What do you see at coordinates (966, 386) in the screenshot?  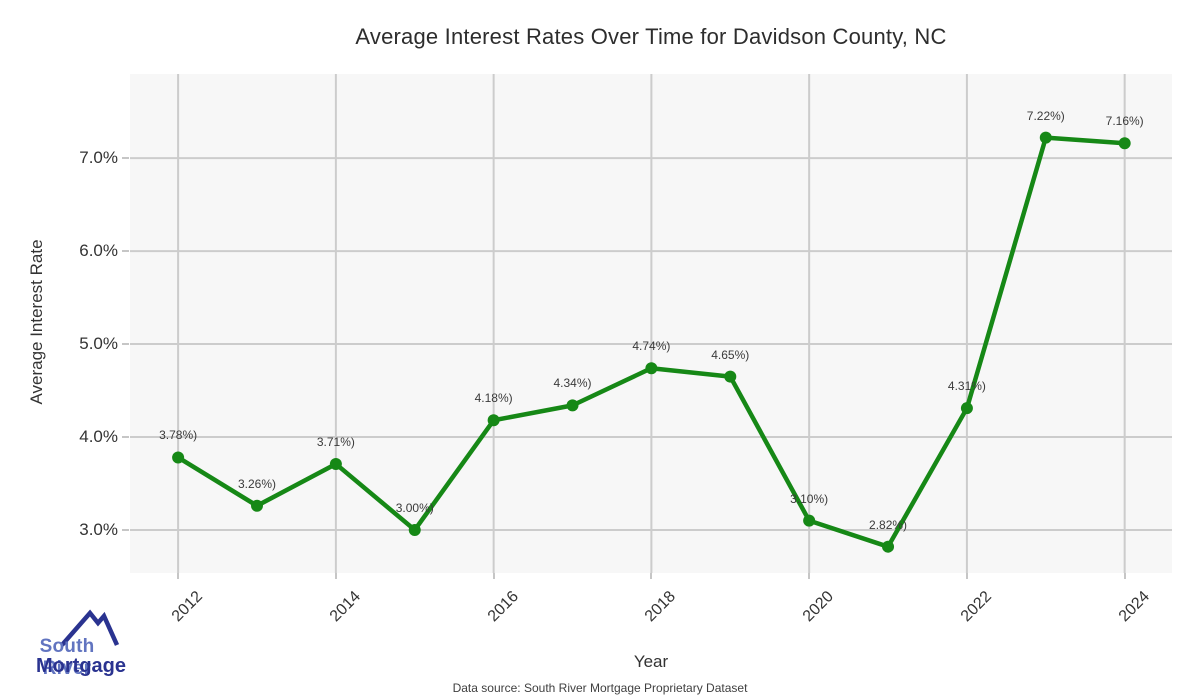 I see `point-value-label: 4.31%)` at bounding box center [966, 386].